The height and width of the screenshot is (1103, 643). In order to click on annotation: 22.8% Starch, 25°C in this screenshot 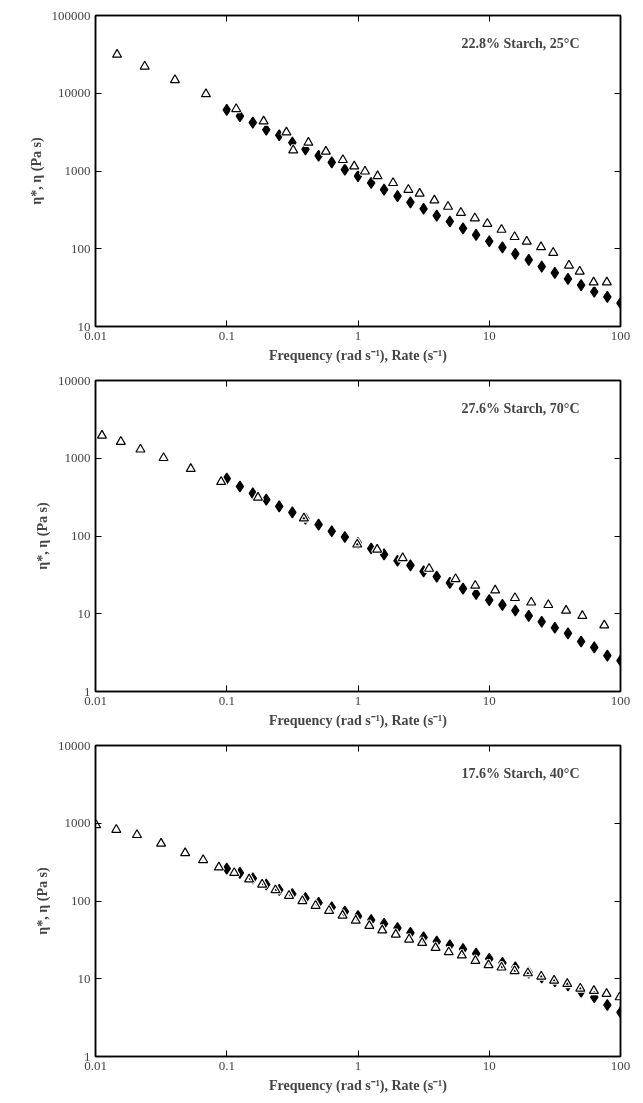, I will do `click(520, 43)`.